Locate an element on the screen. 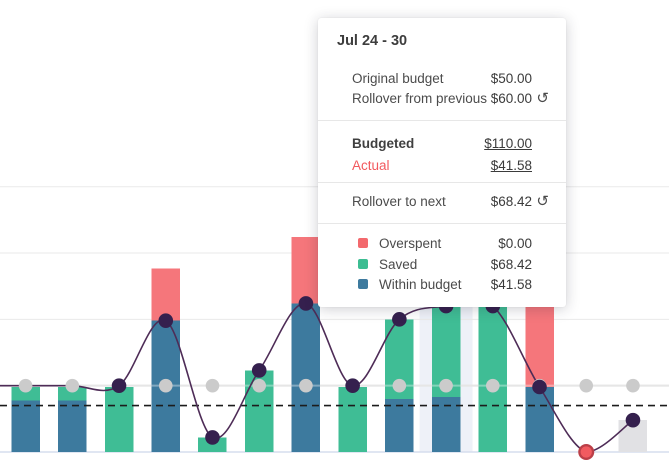 This screenshot has height=460, width=669. tooltip-week-title: Jul 24 - 30 is located at coordinates (372, 41).